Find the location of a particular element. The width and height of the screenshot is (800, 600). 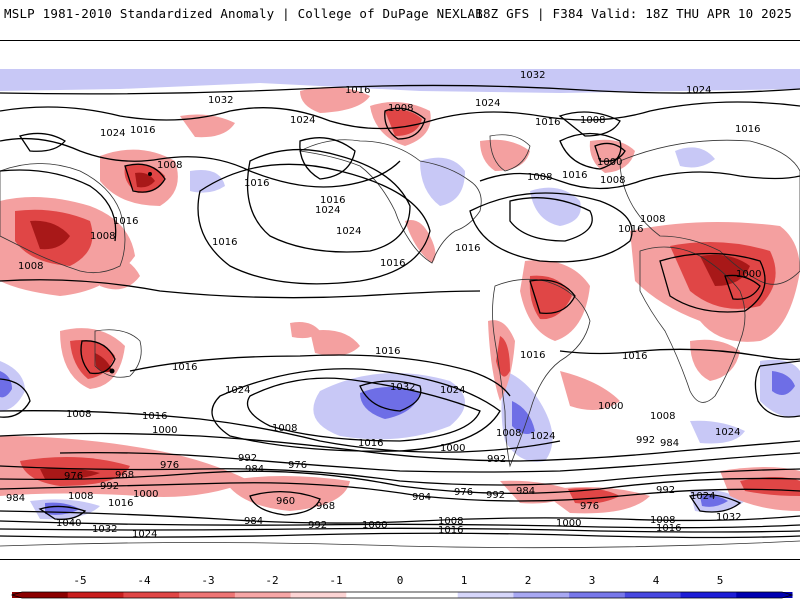

isobar-1024-south-pacific is located at coordinates (363, 409).